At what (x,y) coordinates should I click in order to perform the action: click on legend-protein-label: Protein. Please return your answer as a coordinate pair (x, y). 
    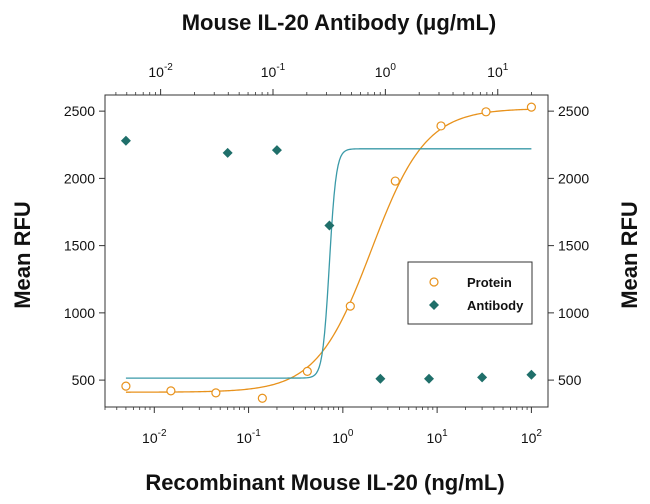
    Looking at the image, I should click on (489, 282).